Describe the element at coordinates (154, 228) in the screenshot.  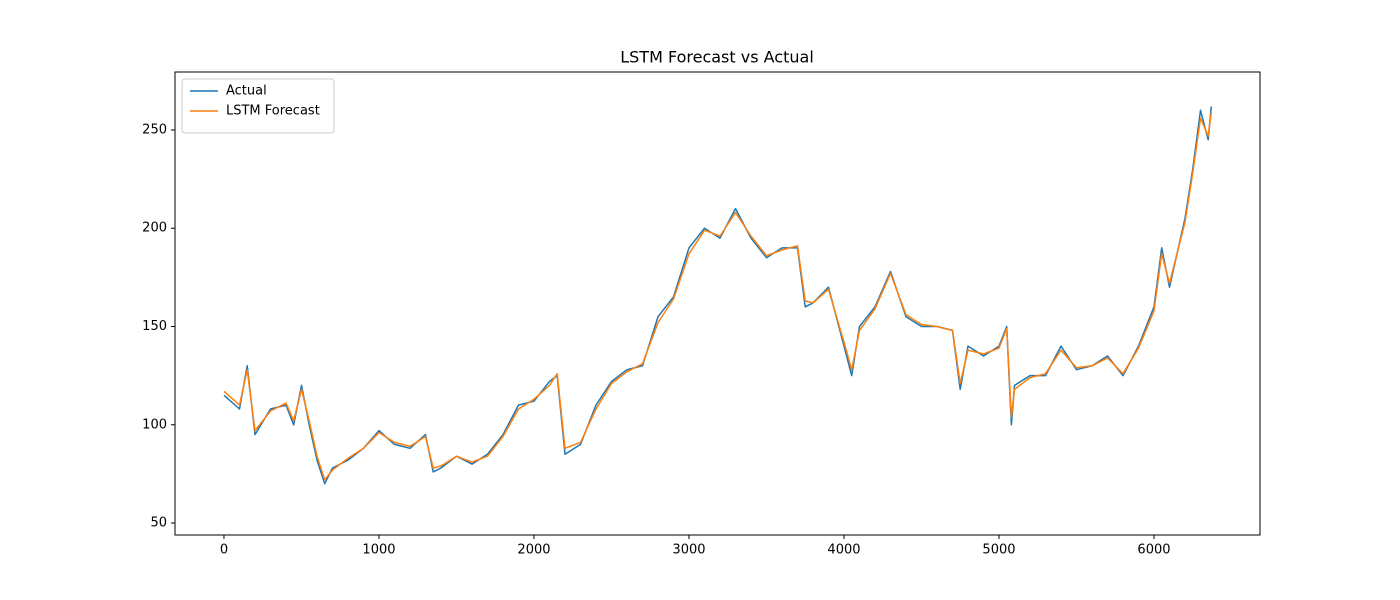
I see `y-tick-label: 200` at that location.